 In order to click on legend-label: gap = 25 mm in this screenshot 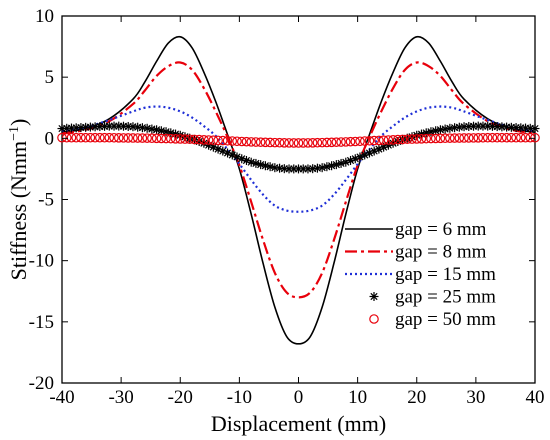, I will do `click(445, 297)`.